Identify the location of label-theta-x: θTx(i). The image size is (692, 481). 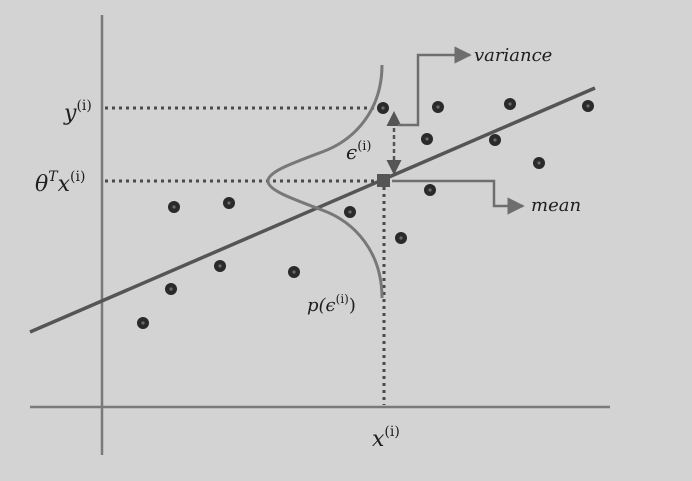
(60, 183).